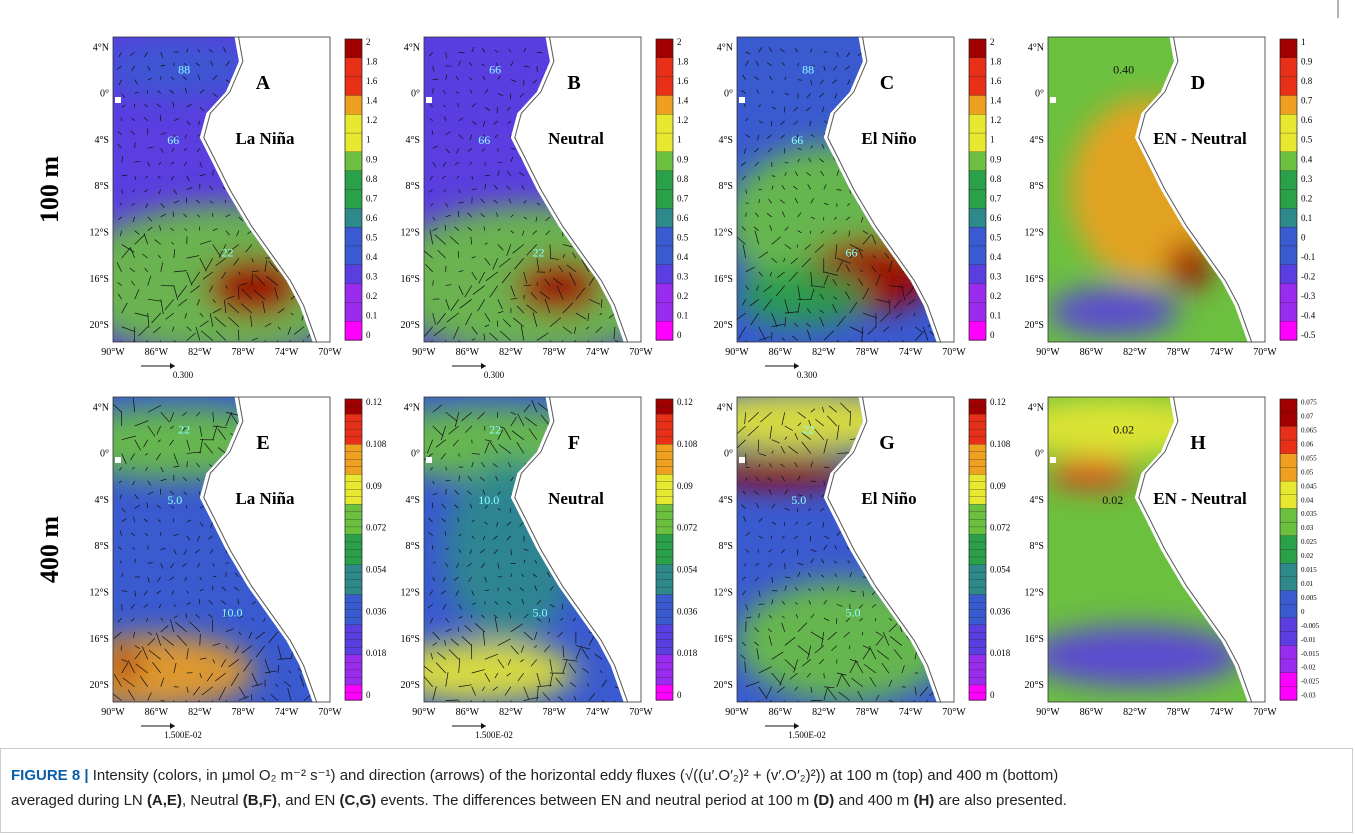 The image size is (1355, 835). Describe the element at coordinates (683, 179) in the screenshot. I see `colorbar-label: 0.8` at that location.